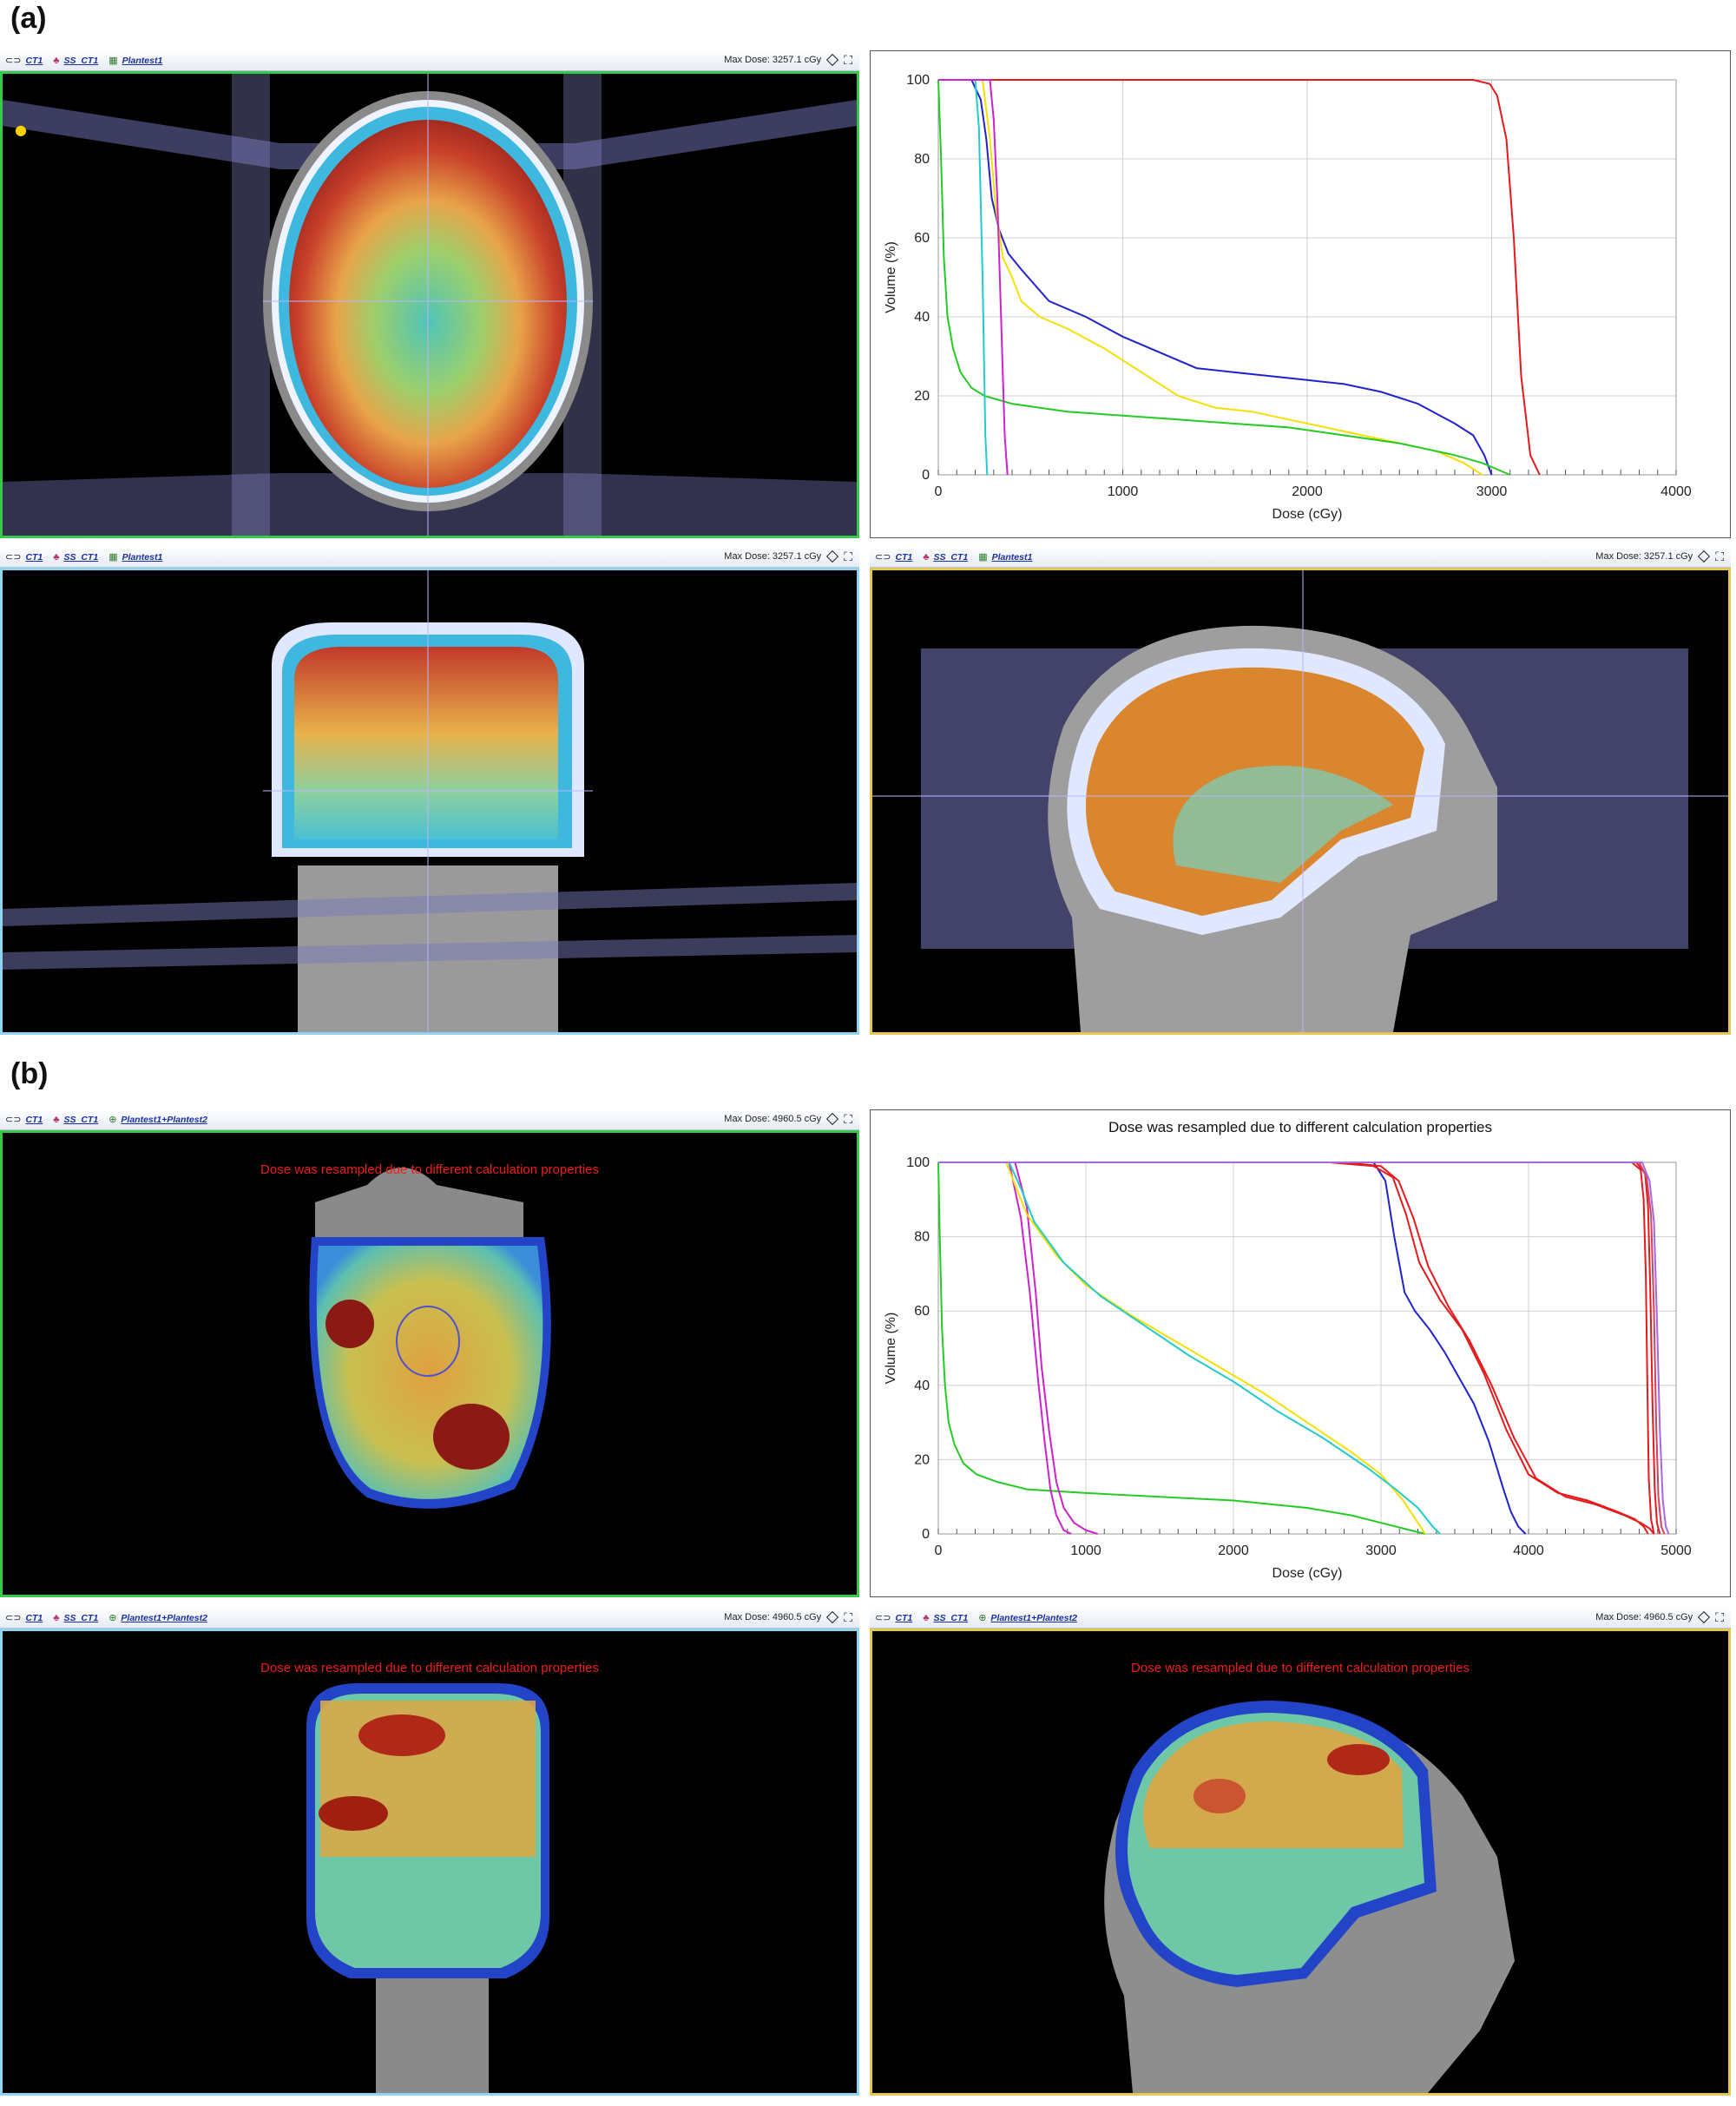 This screenshot has width=1736, height=2106. What do you see at coordinates (1307, 491) in the screenshot?
I see `x-tick-label: 2000` at bounding box center [1307, 491].